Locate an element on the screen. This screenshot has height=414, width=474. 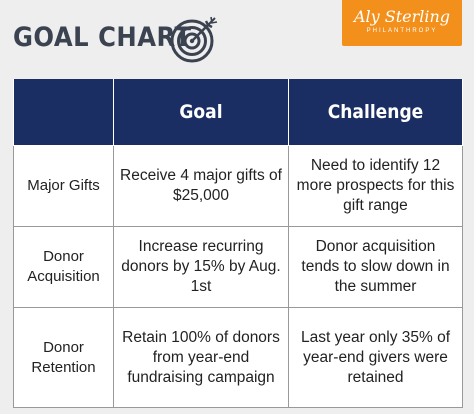
row-label: Donor Acquisition is located at coordinates (63, 267).